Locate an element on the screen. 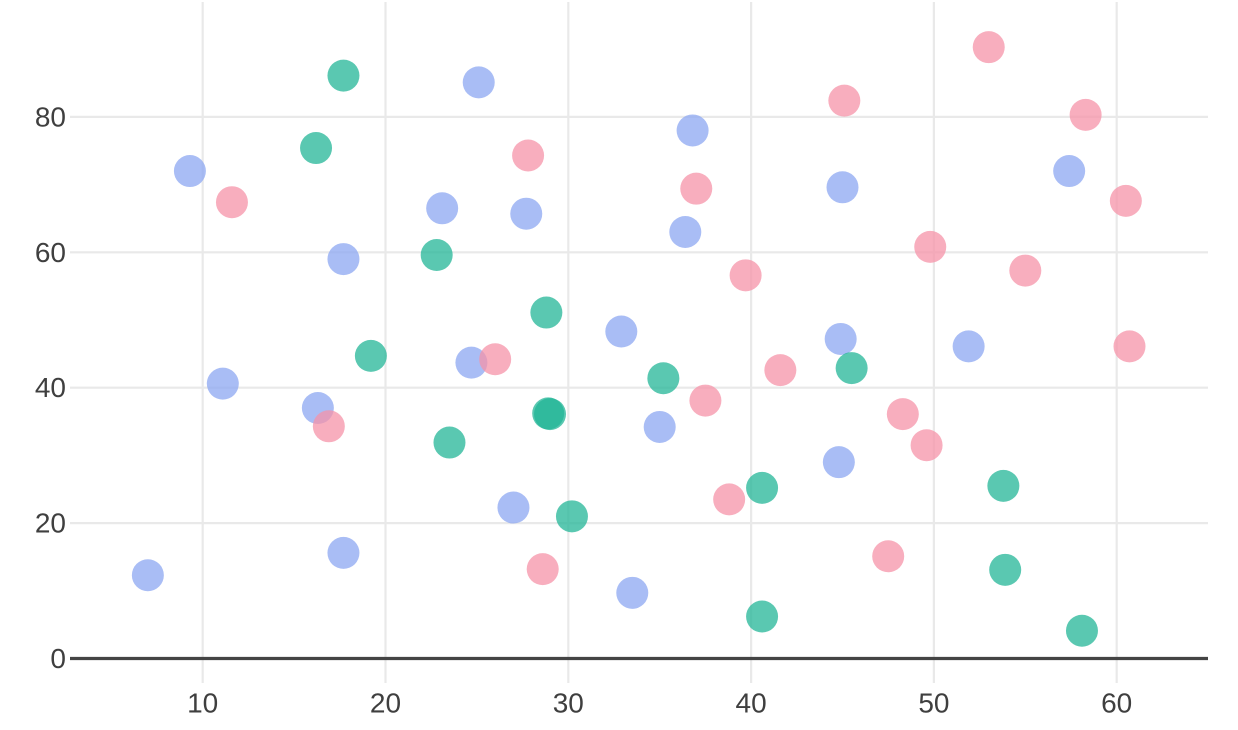 This screenshot has height=730, width=1238. y-tick-label-60: 60 is located at coordinates (50, 252).